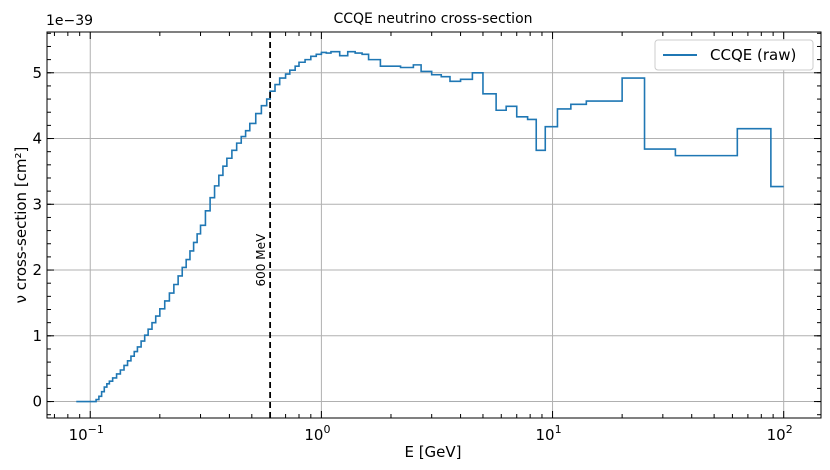  What do you see at coordinates (37, 270) in the screenshot?
I see `y-tick-label: 2` at bounding box center [37, 270].